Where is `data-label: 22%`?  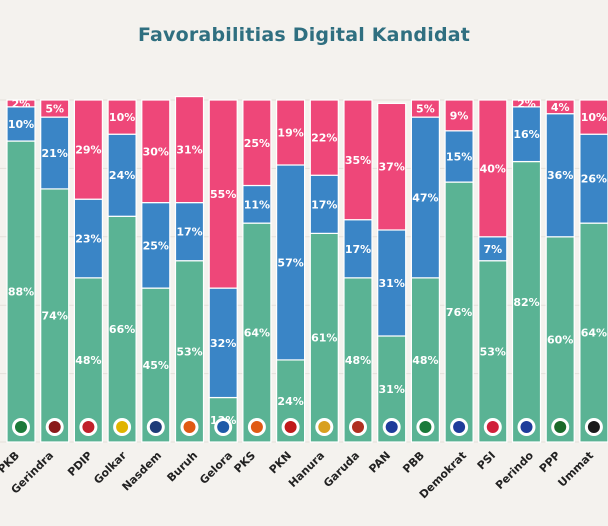 data-label: 22% is located at coordinates (324, 138).